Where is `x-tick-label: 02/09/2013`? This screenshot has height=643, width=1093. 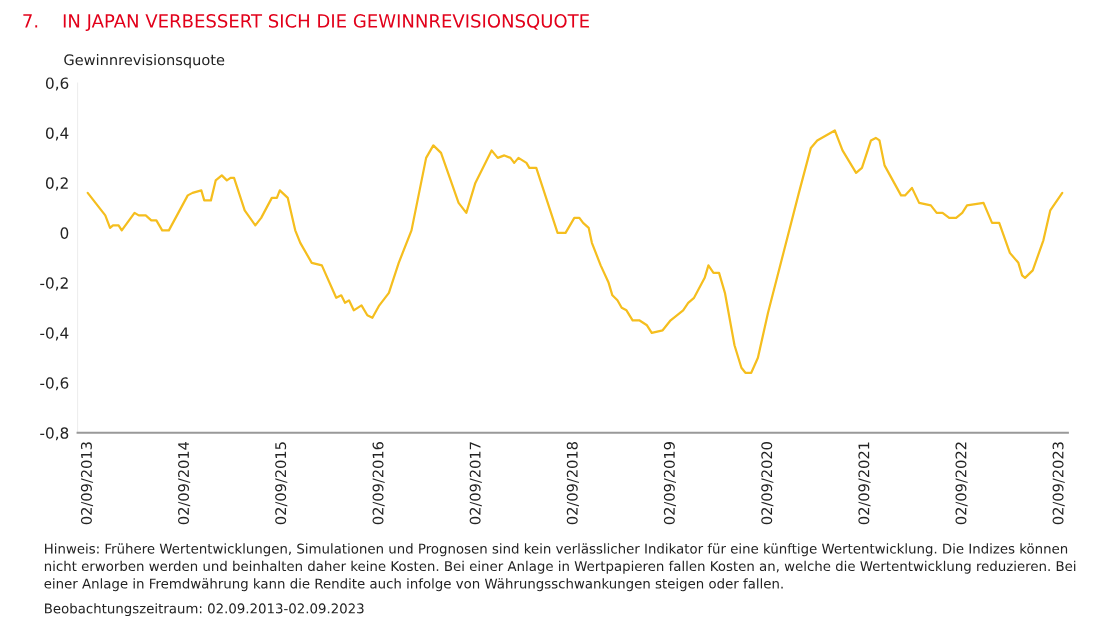 x-tick-label: 02/09/2013 is located at coordinates (87, 483).